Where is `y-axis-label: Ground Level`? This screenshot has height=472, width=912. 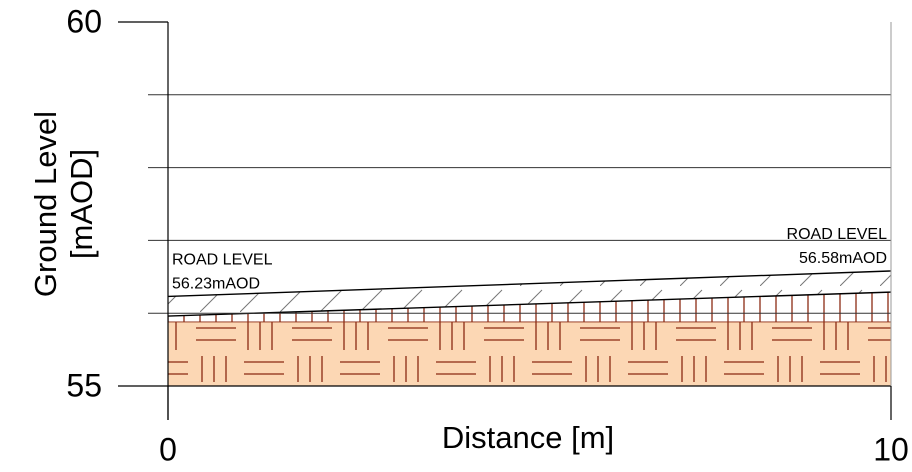 y-axis-label: Ground Level is located at coordinates (45, 204).